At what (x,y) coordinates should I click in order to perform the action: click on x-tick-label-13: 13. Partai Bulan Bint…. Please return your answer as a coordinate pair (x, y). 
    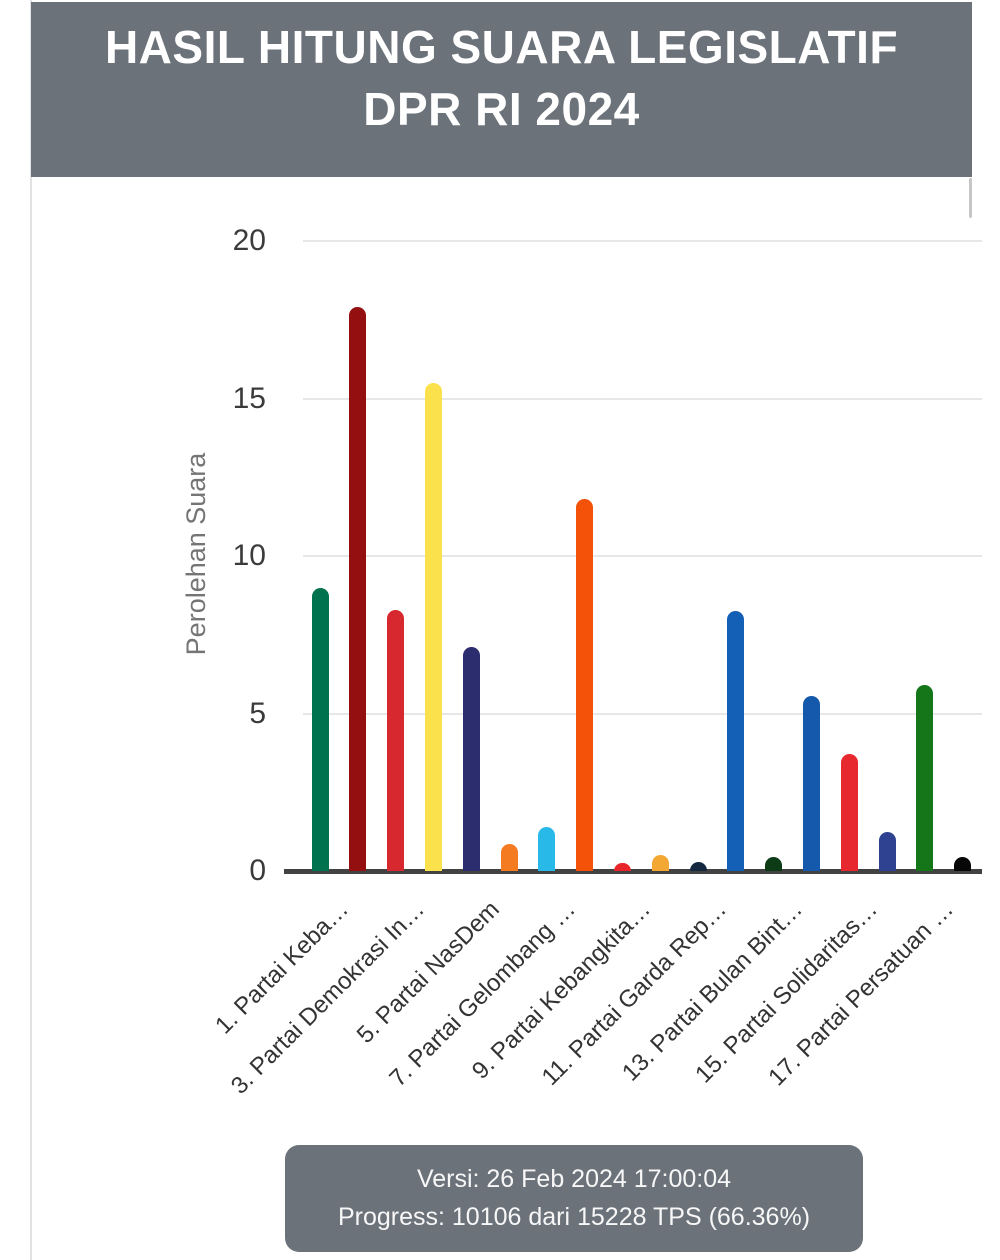
    Looking at the image, I should click on (712, 991).